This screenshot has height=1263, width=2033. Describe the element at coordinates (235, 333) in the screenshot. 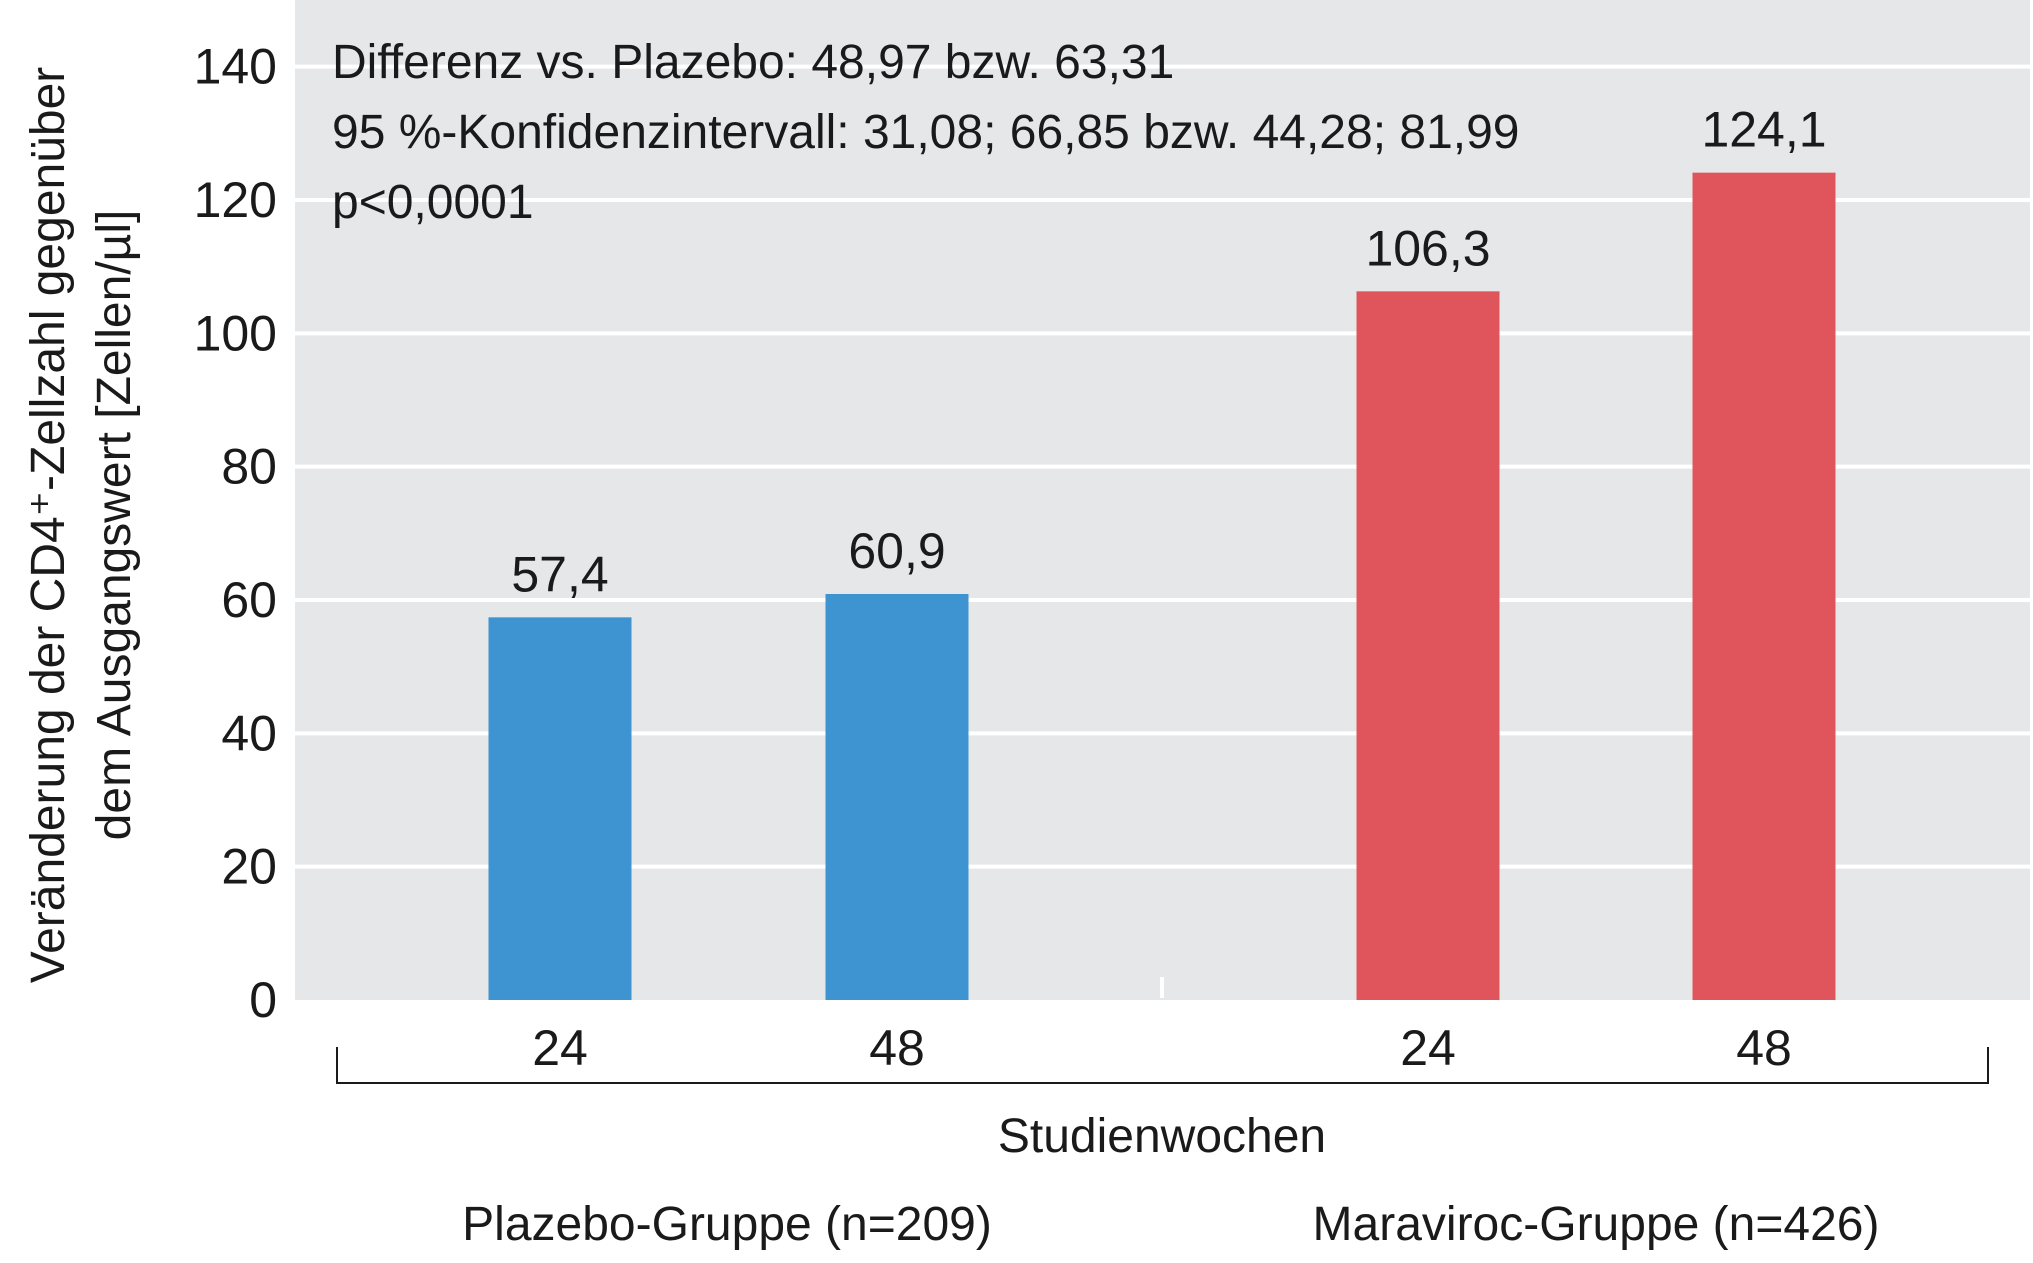

I see `y-tick-label: 100` at that location.